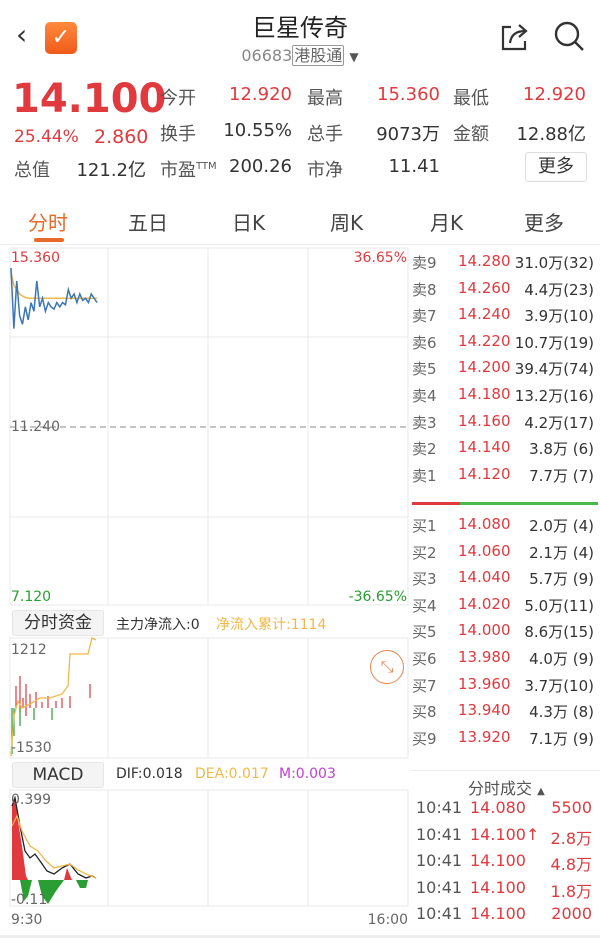 Image resolution: width=600 pixels, height=938 pixels. I want to click on stock-code: 06683, so click(267, 55).